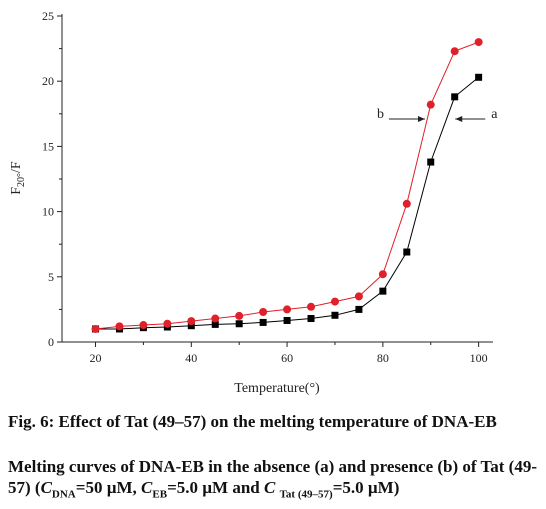 This screenshot has height=509, width=546. I want to click on y-axis-title-rest: /F, so click(16, 167).